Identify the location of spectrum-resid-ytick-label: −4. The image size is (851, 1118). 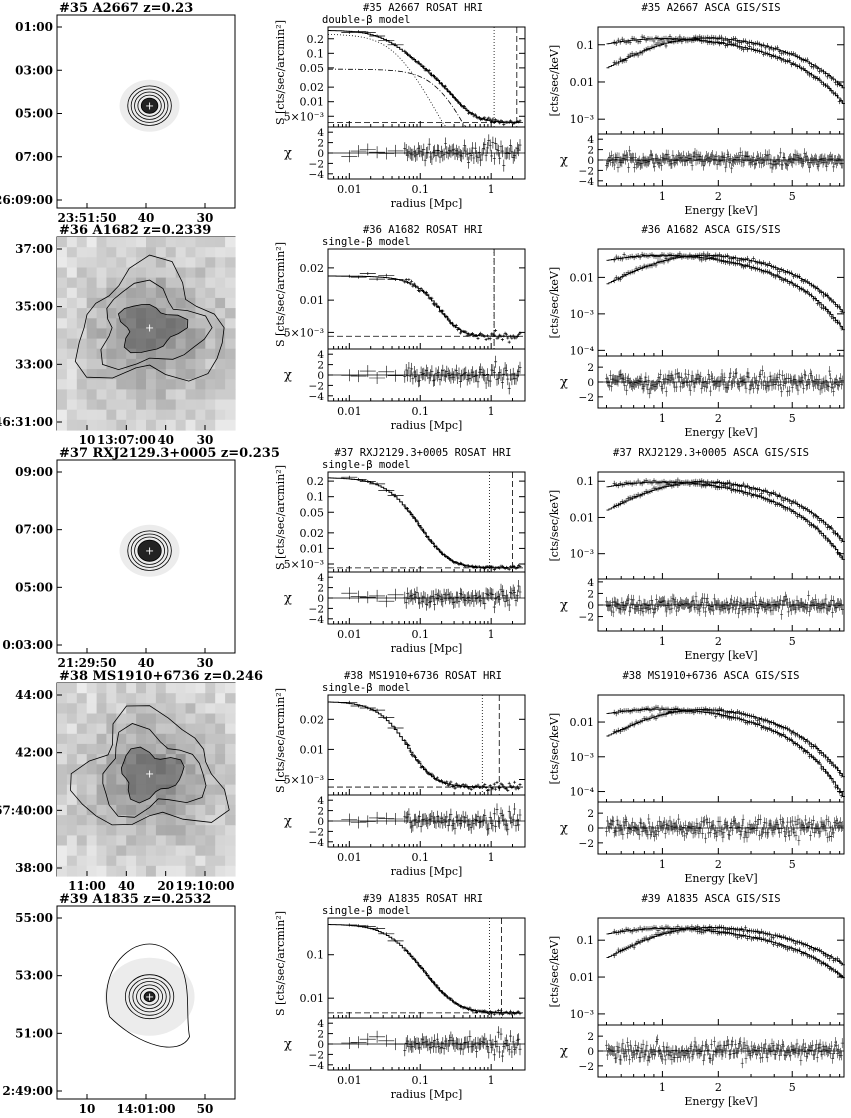
(587, 182).